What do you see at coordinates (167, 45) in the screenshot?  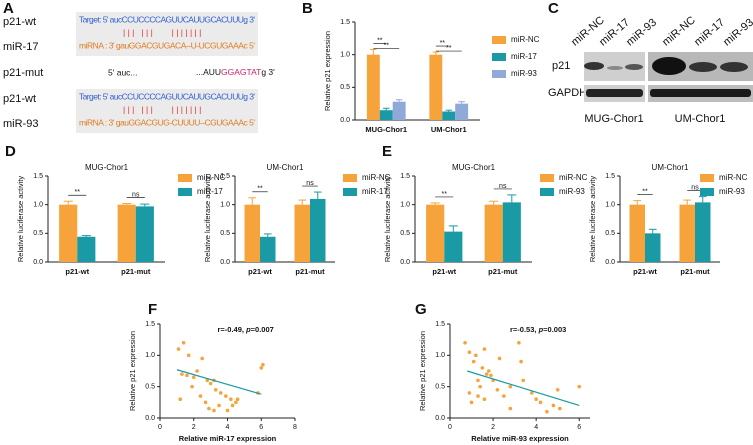 I see `mirna-sequence: miRNA : 3' gauGGACGUGACA--U-UCGUGAAAc 5'` at bounding box center [167, 45].